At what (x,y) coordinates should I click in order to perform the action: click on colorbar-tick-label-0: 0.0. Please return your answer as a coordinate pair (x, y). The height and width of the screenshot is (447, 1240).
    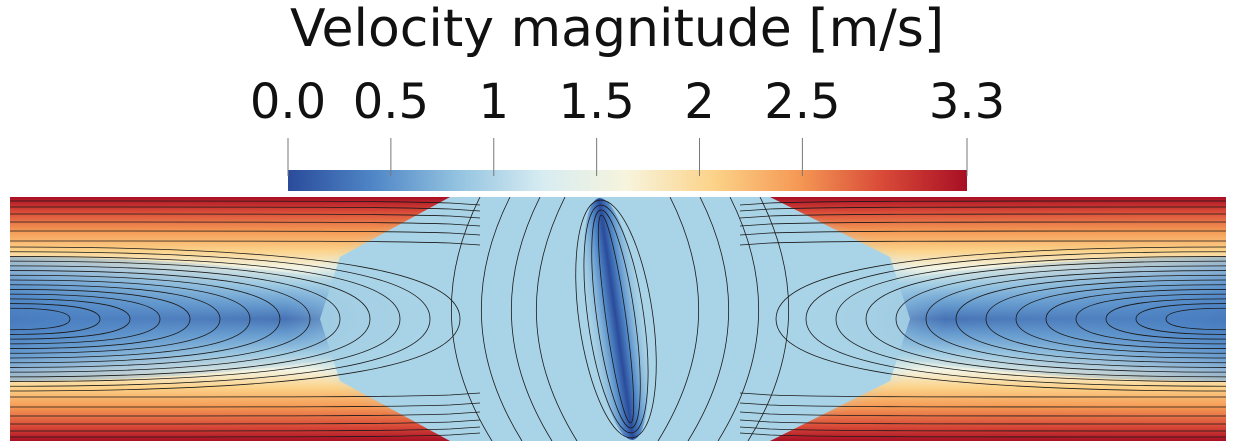
    Looking at the image, I should click on (288, 102).